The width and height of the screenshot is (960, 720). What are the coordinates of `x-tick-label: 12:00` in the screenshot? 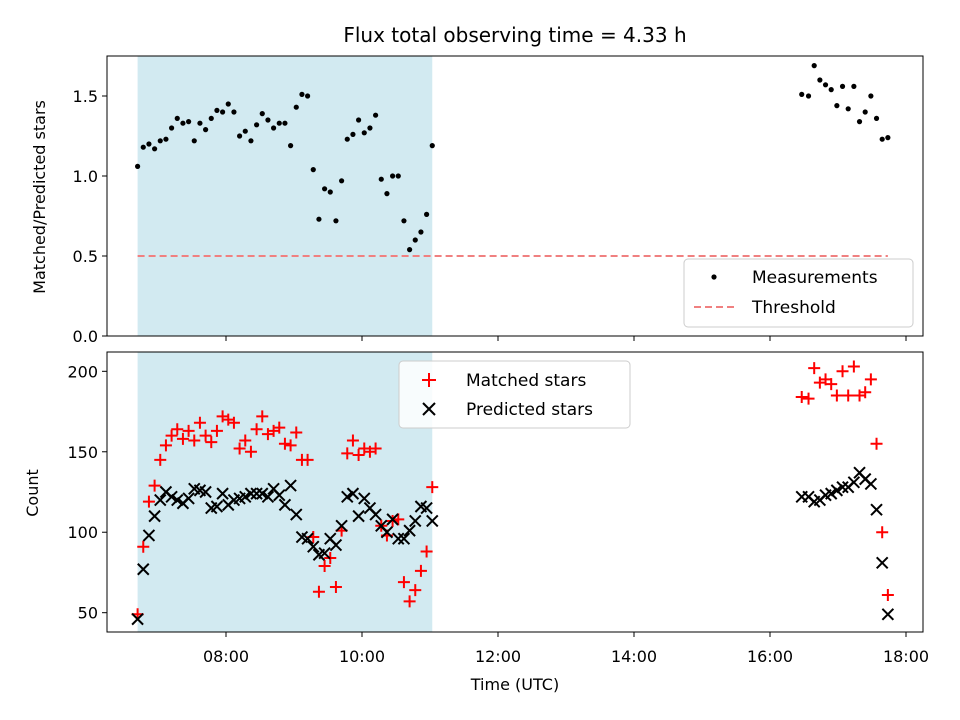 It's located at (498, 656).